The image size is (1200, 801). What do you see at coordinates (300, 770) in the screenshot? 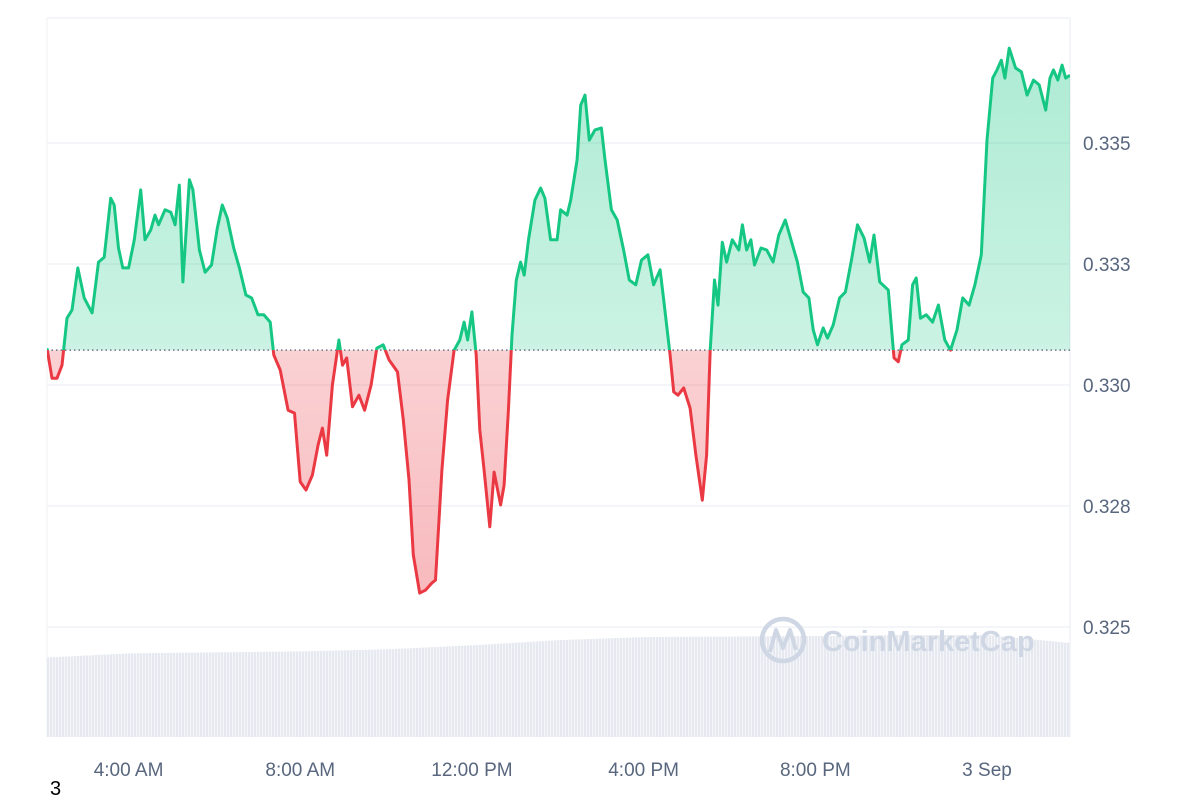
I see `x-tick-label: 8:00 AM` at bounding box center [300, 770].